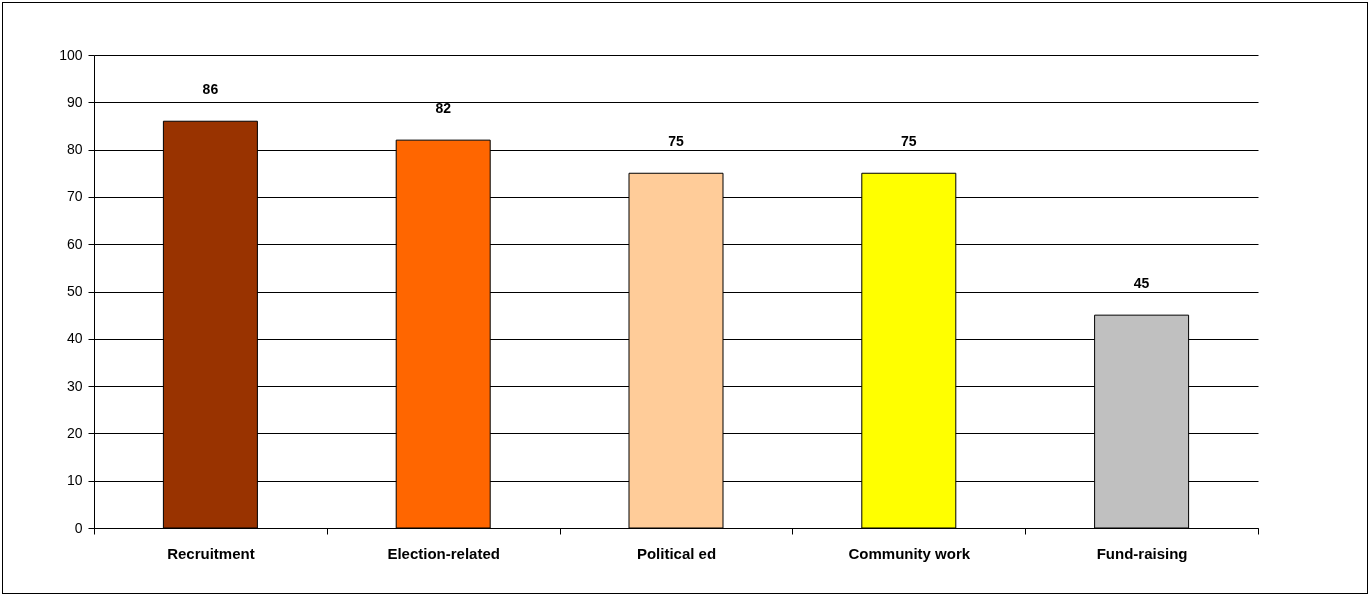 Image resolution: width=1372 pixels, height=598 pixels. Describe the element at coordinates (909, 553) in the screenshot. I see `x-tick-label: Community work` at that location.